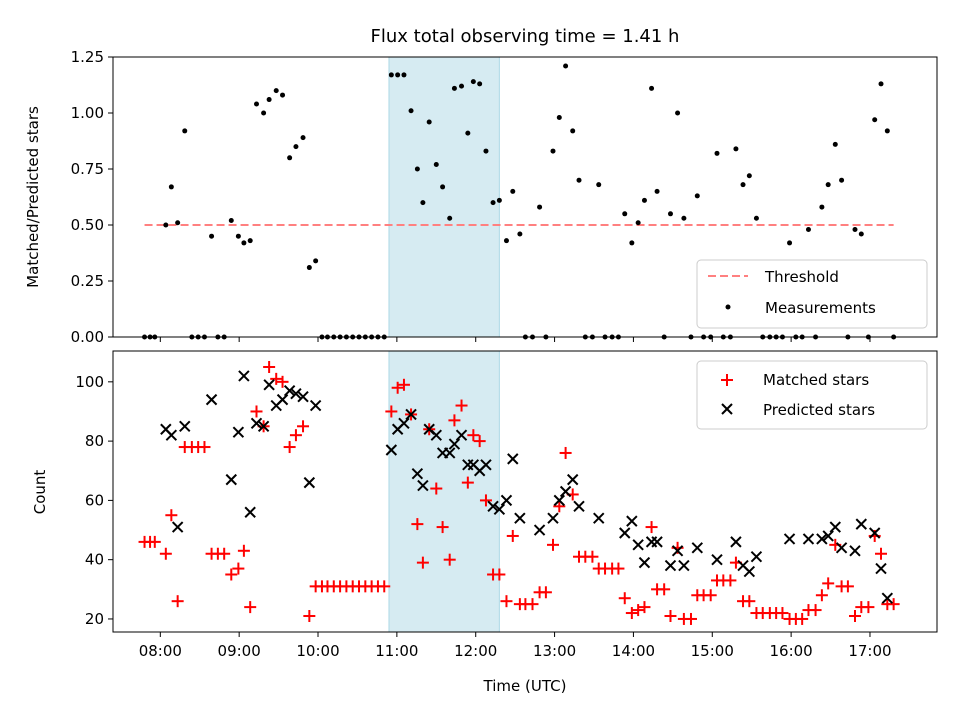 The width and height of the screenshot is (960, 720). I want to click on legend-predicted-label: Predicted stars, so click(819, 410).